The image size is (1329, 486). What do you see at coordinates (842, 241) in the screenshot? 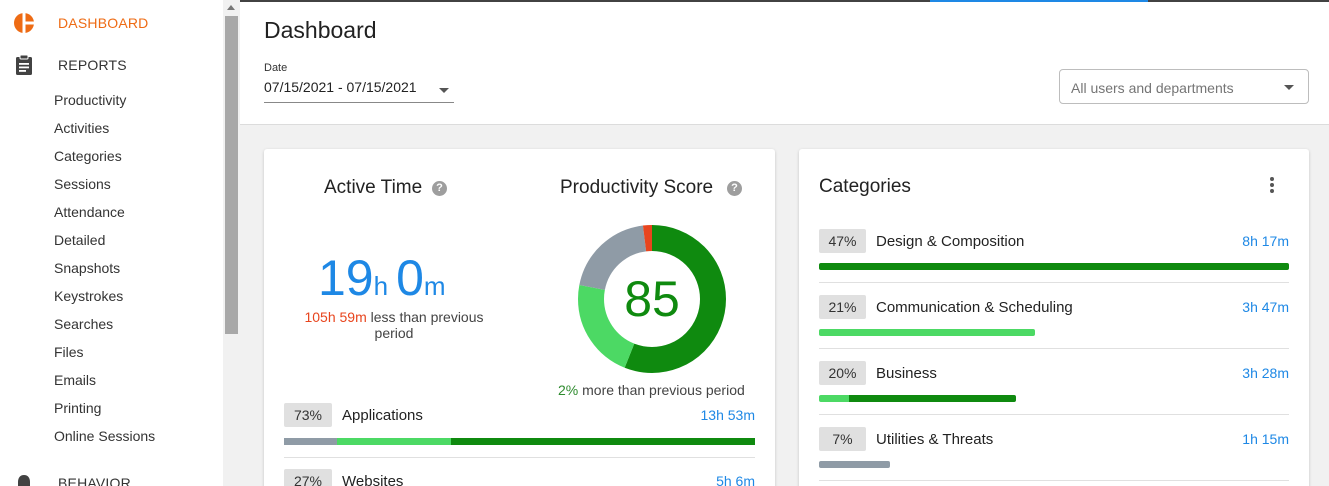
I see `category-percent: 47%` at bounding box center [842, 241].